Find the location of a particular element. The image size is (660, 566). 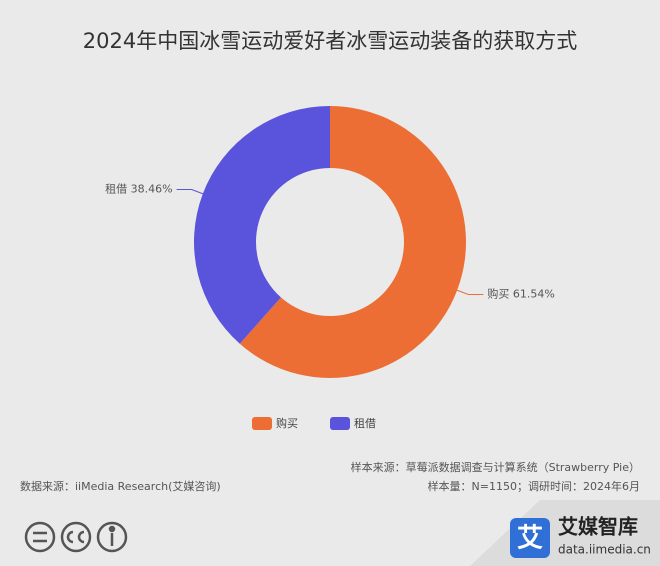

data-label-value: 61.54% is located at coordinates (534, 293).